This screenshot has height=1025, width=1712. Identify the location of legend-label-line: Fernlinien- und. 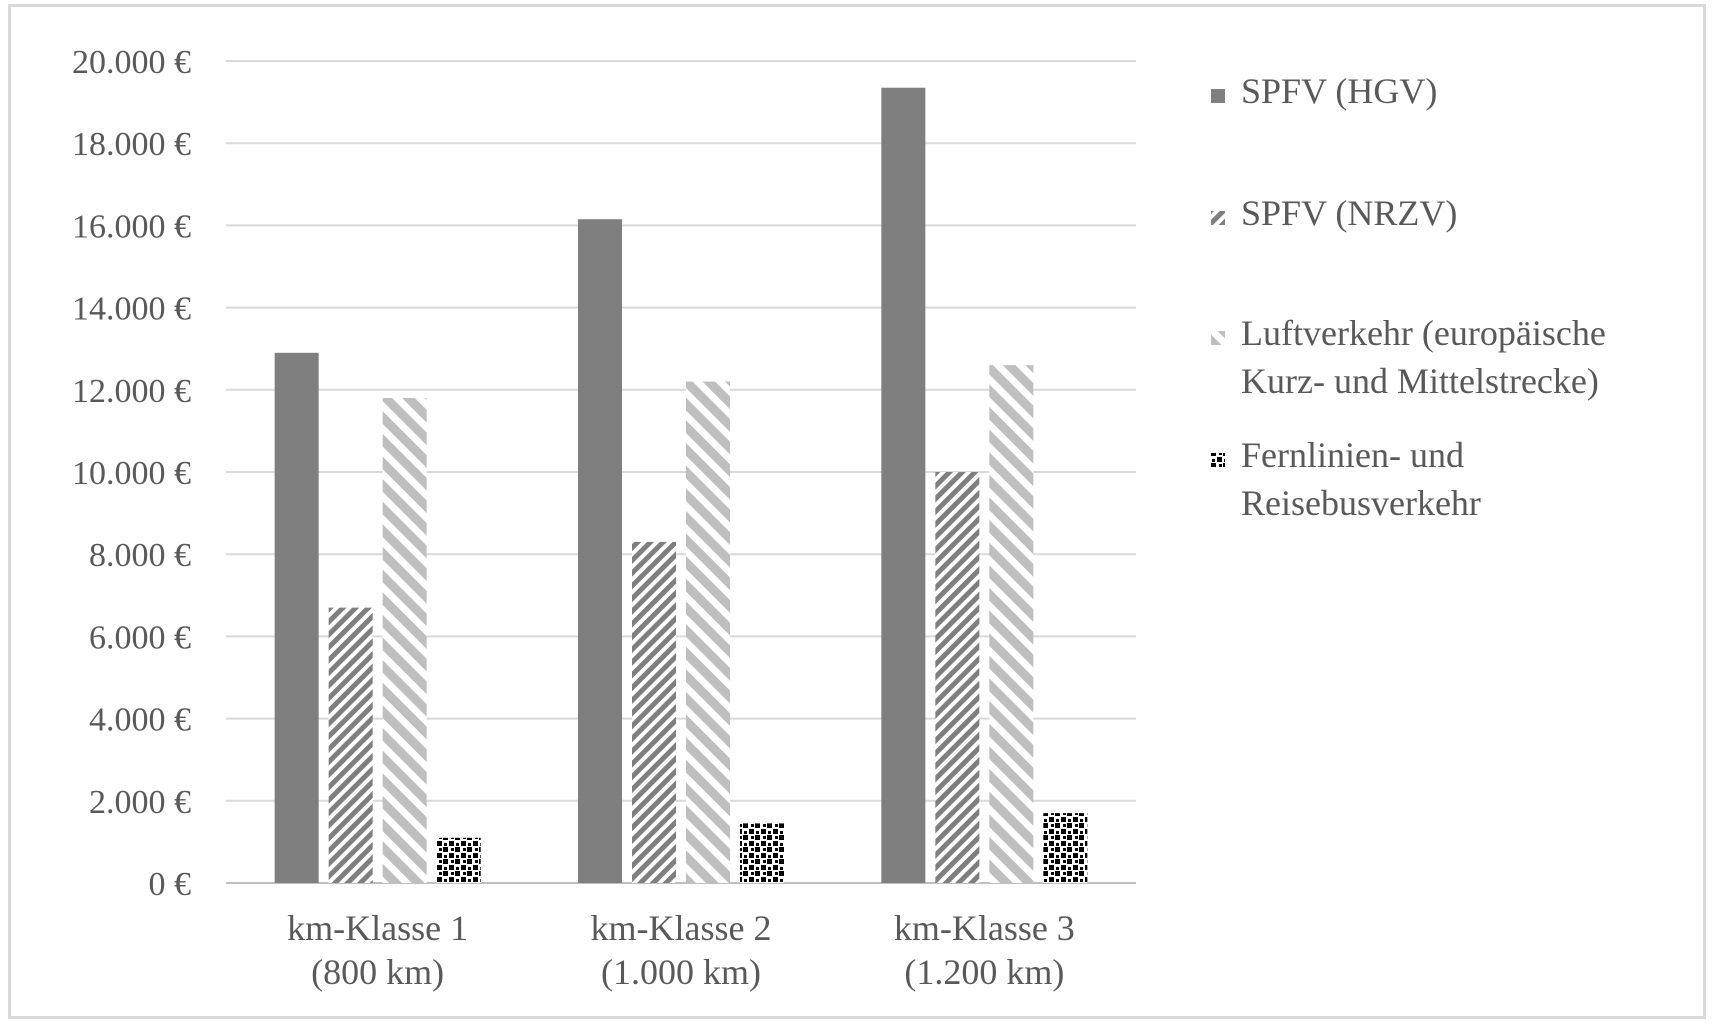
(1352, 455).